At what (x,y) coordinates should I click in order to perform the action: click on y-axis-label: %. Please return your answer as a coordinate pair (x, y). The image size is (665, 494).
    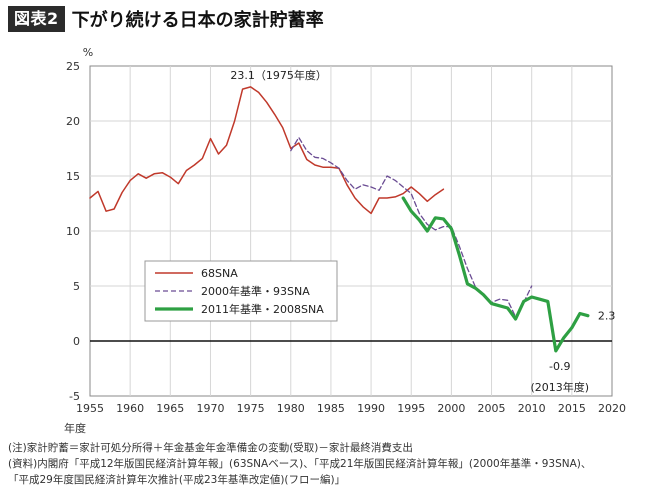
    Looking at the image, I should click on (88, 52).